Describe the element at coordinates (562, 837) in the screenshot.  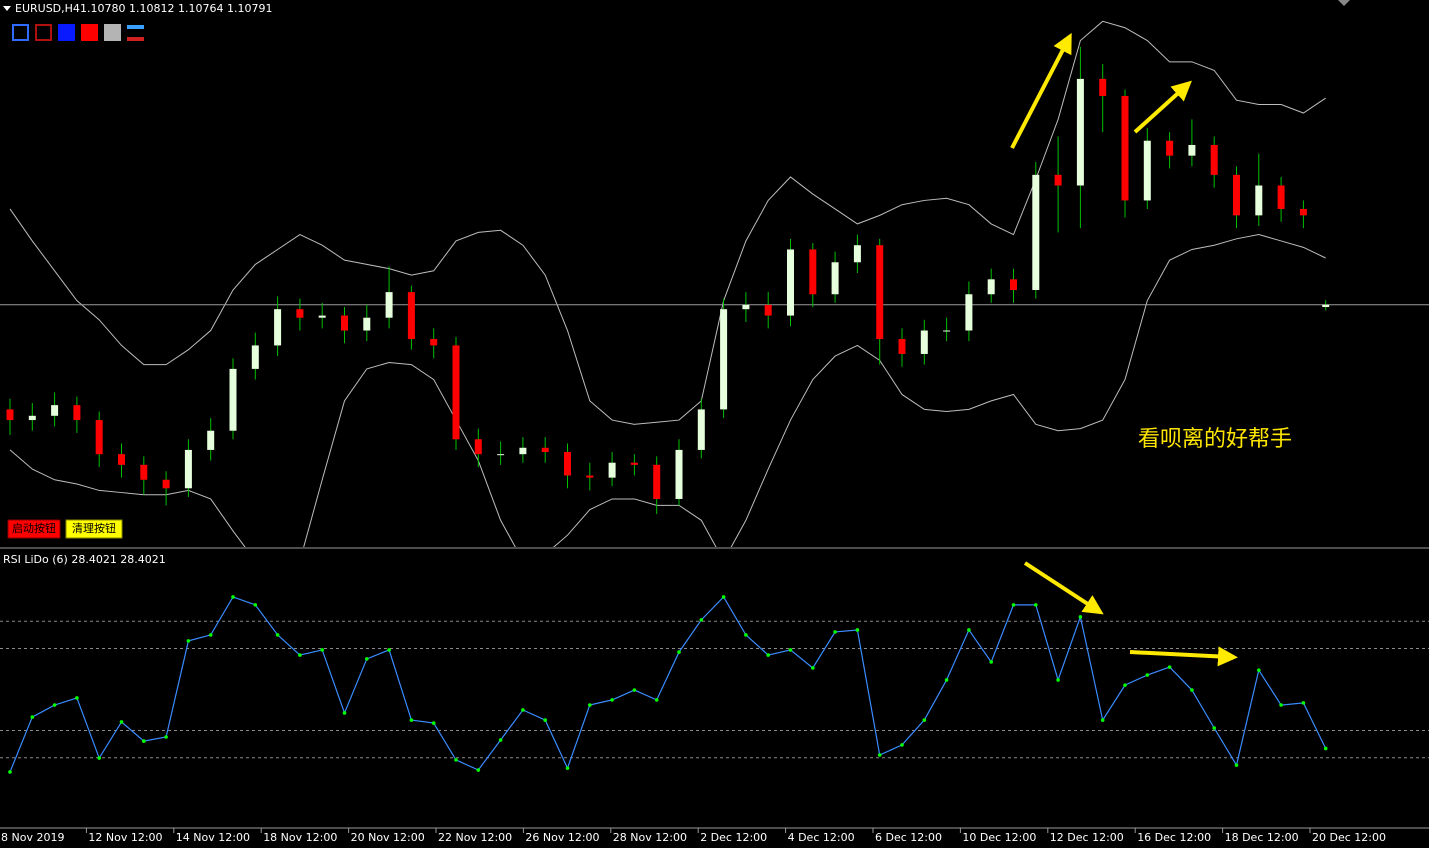
I see `x-tick-label: 26 Nov 12:00` at that location.